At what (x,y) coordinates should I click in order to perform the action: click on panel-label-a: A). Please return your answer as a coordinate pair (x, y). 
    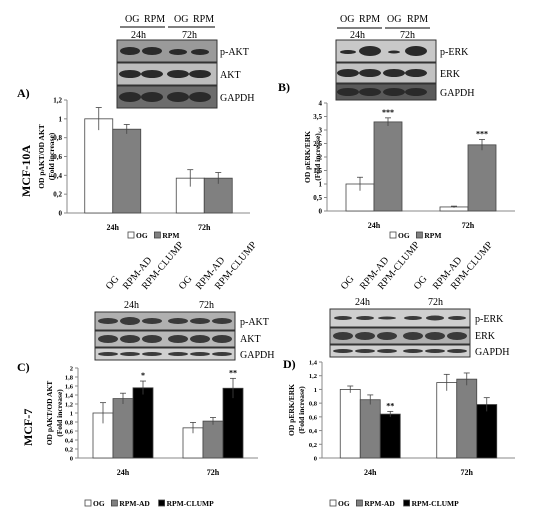
    Looking at the image, I should click on (23, 93).